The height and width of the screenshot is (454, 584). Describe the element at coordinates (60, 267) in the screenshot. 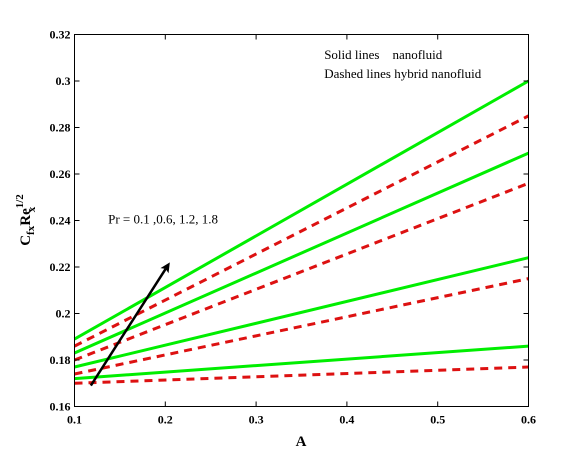

I see `y-tick-label: 0.22` at that location.